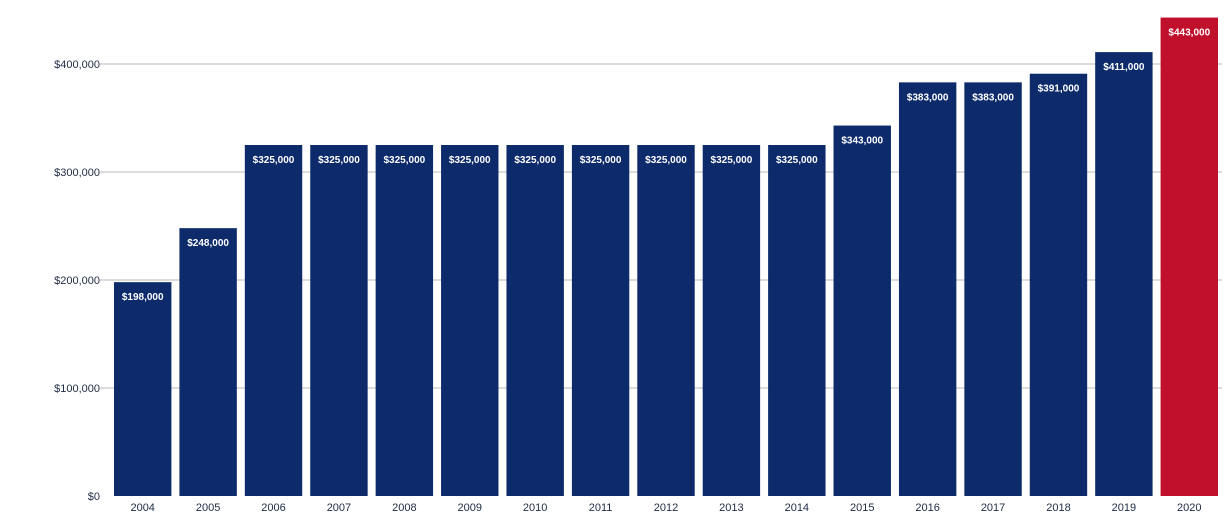 This screenshot has width=1227, height=521. I want to click on x-tick-label: 2019, so click(1124, 508).